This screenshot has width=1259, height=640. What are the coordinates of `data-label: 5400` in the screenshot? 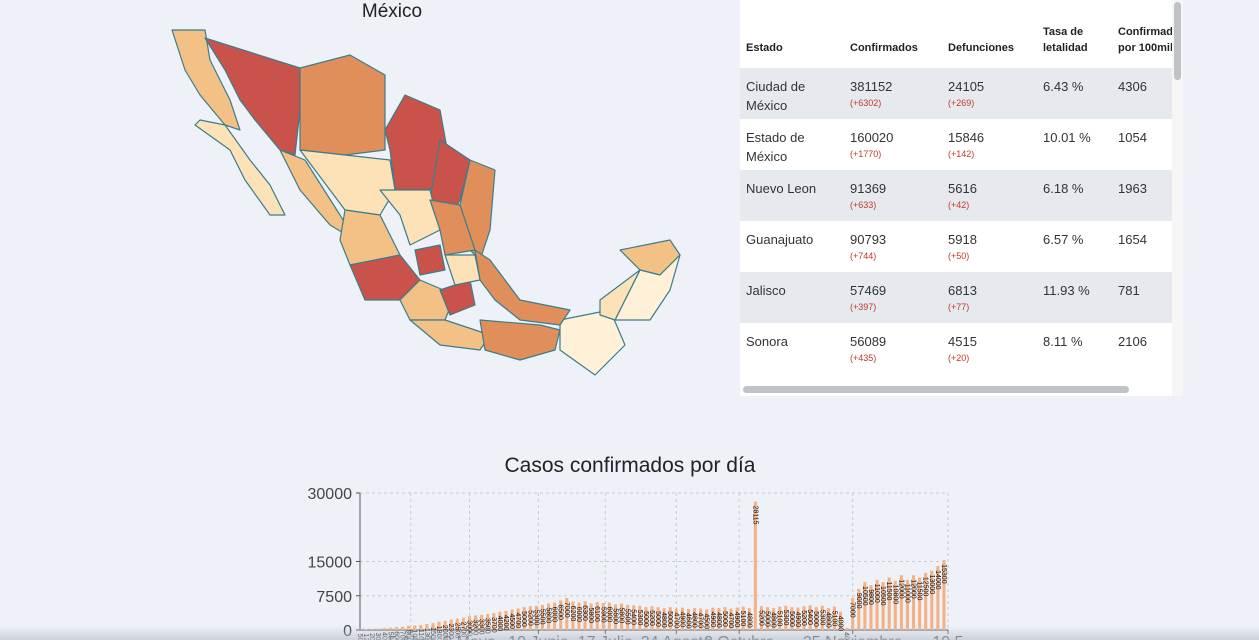 It's located at (633, 617).